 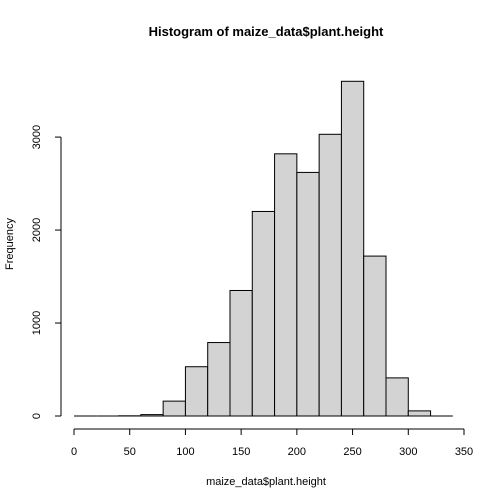 What do you see at coordinates (464, 452) in the screenshot?
I see `x-tick-label: 350` at bounding box center [464, 452].